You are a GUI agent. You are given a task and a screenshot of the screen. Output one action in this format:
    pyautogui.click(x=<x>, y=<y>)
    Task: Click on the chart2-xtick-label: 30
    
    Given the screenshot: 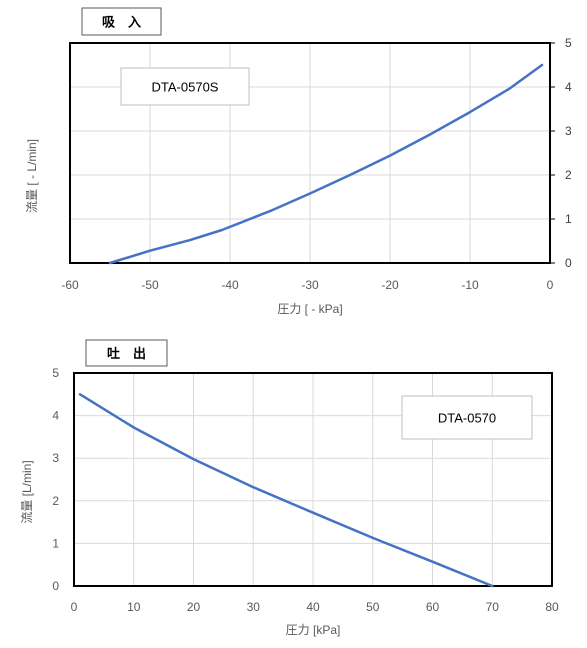 What is the action you would take?
    pyautogui.click(x=254, y=607)
    